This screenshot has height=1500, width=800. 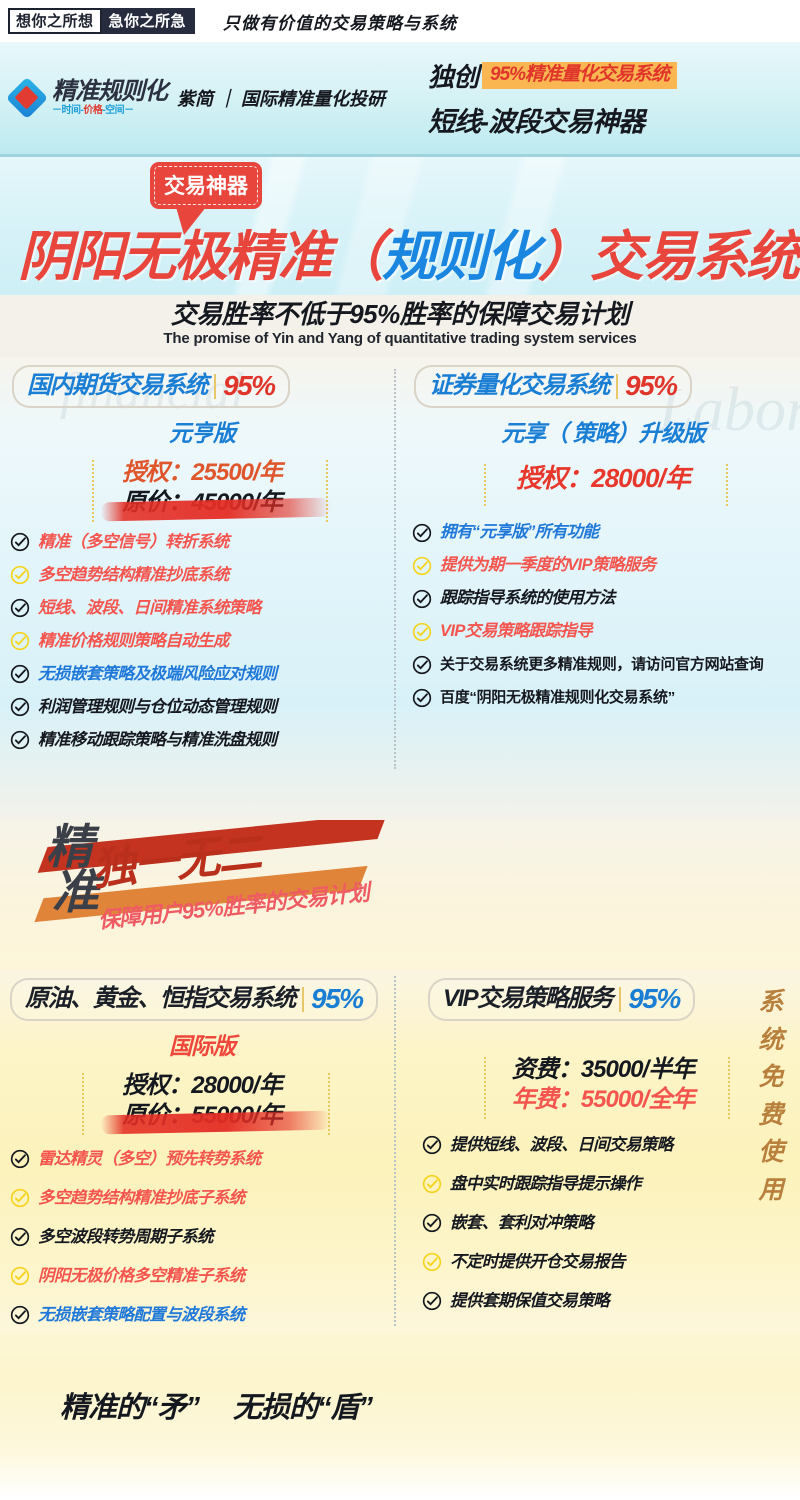 I want to click on list-item: 跟踪指导系统的使用方法, so click(x=606, y=599).